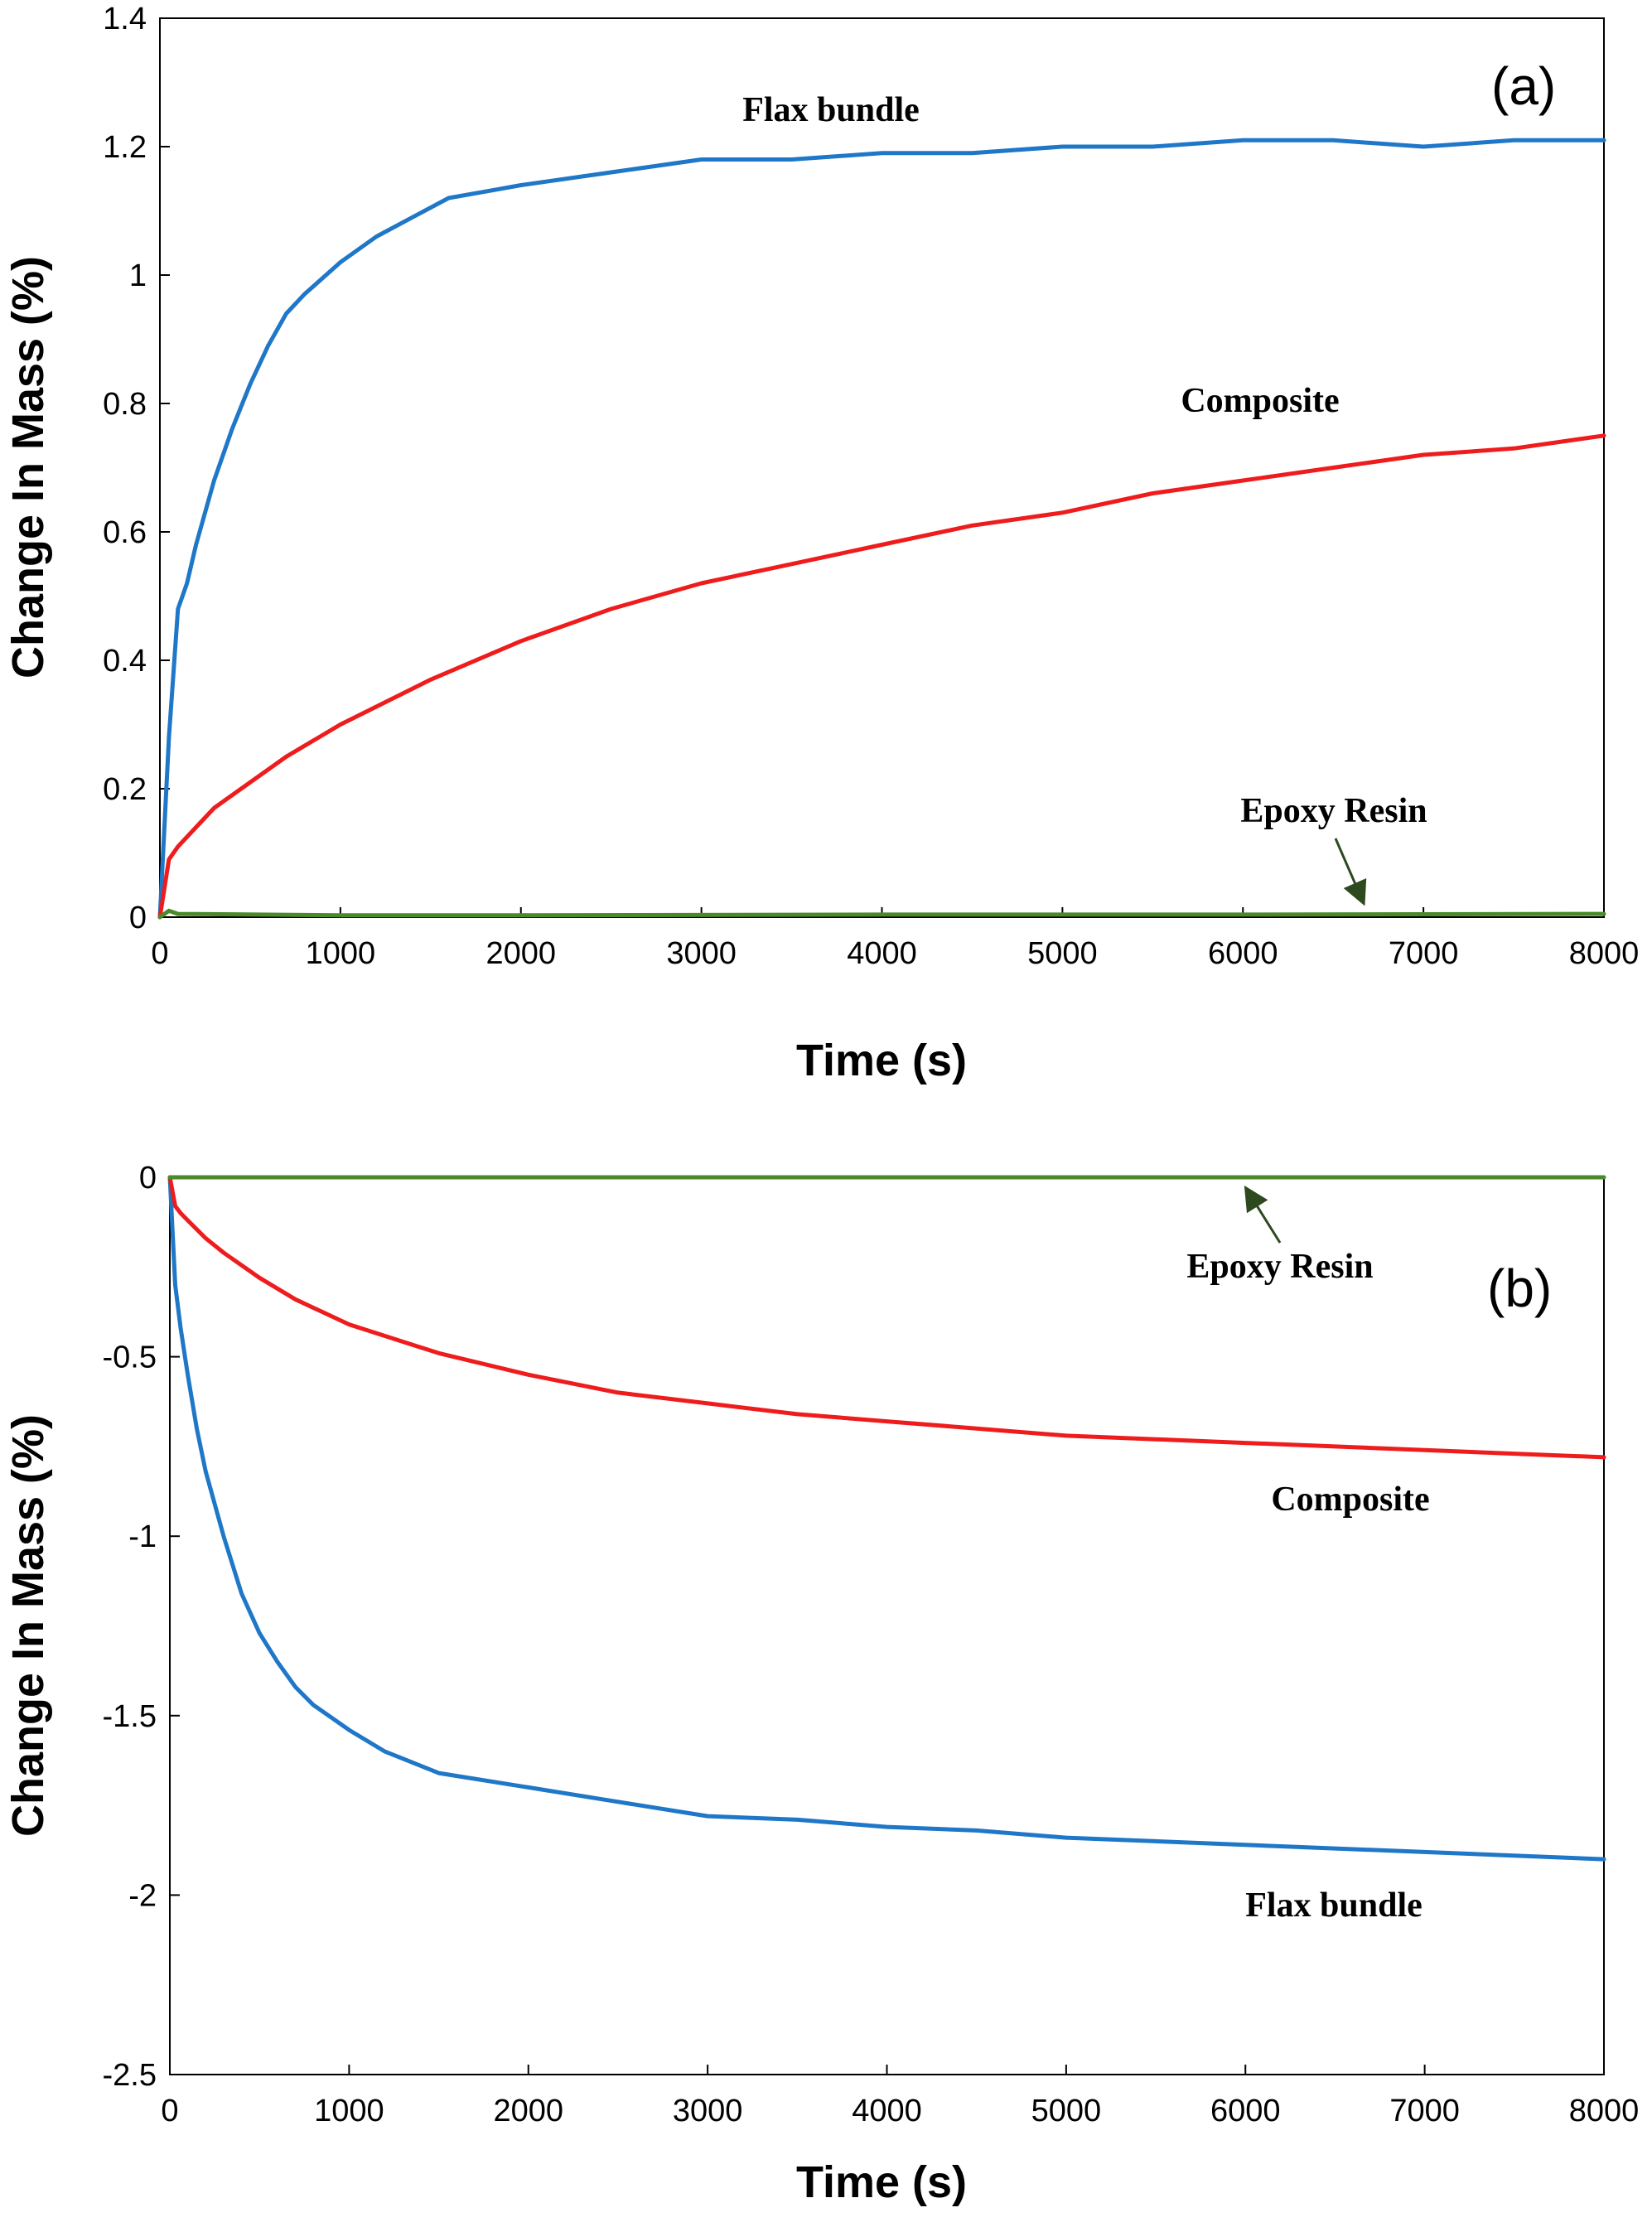  Describe the element at coordinates (125, 533) in the screenshot. I see `chart-a-y-tick-label: 0.6` at that location.